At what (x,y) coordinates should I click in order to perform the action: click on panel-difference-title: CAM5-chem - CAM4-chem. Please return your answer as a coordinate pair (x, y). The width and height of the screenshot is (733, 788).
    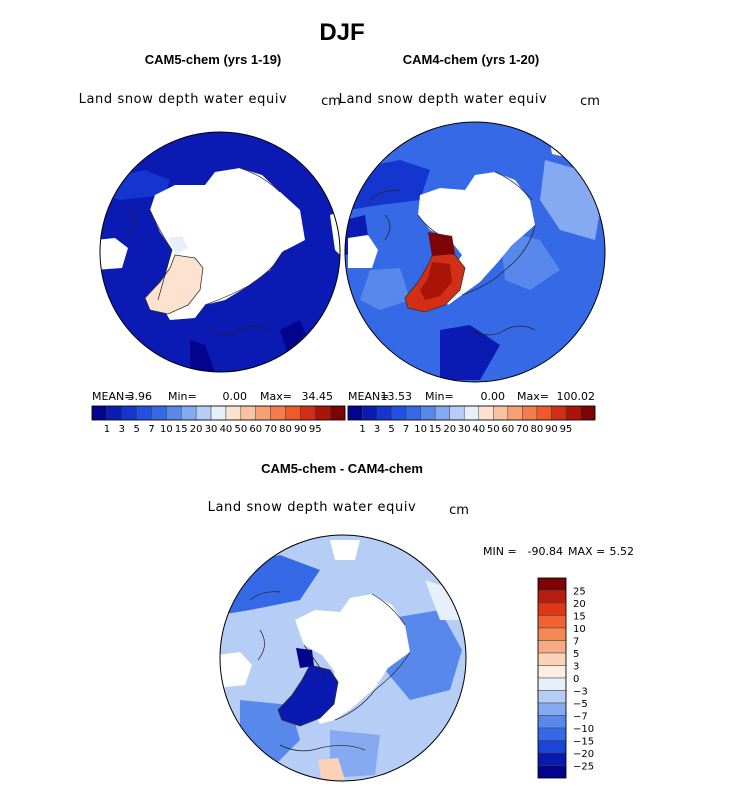
    Looking at the image, I should click on (342, 468).